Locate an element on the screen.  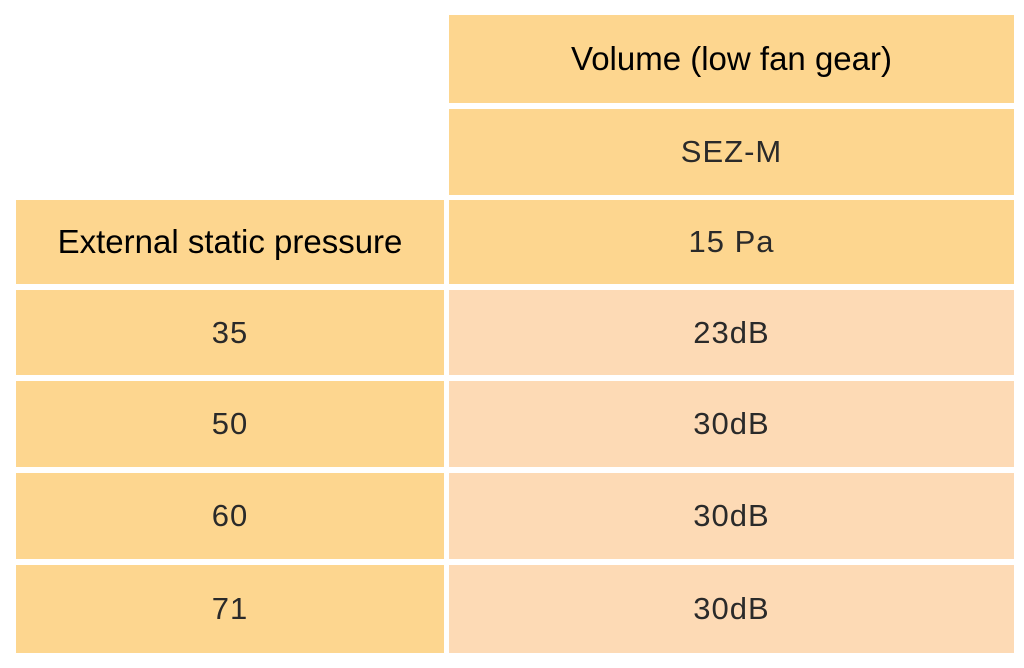
table-row-pressure: 71 is located at coordinates (230, 609).